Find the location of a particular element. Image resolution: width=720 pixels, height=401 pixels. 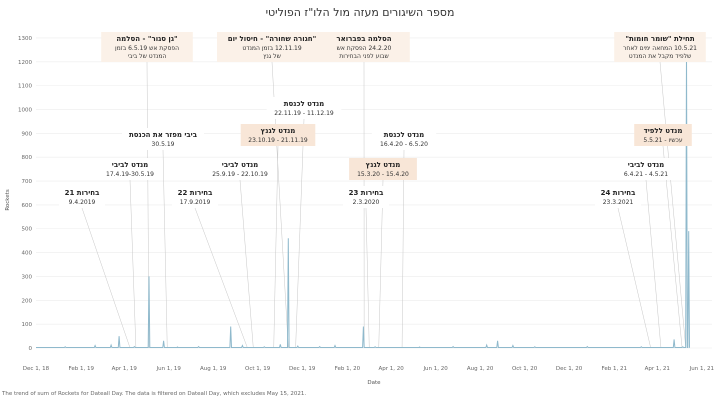

annotation-title: בחירות 21 is located at coordinates (82, 193).